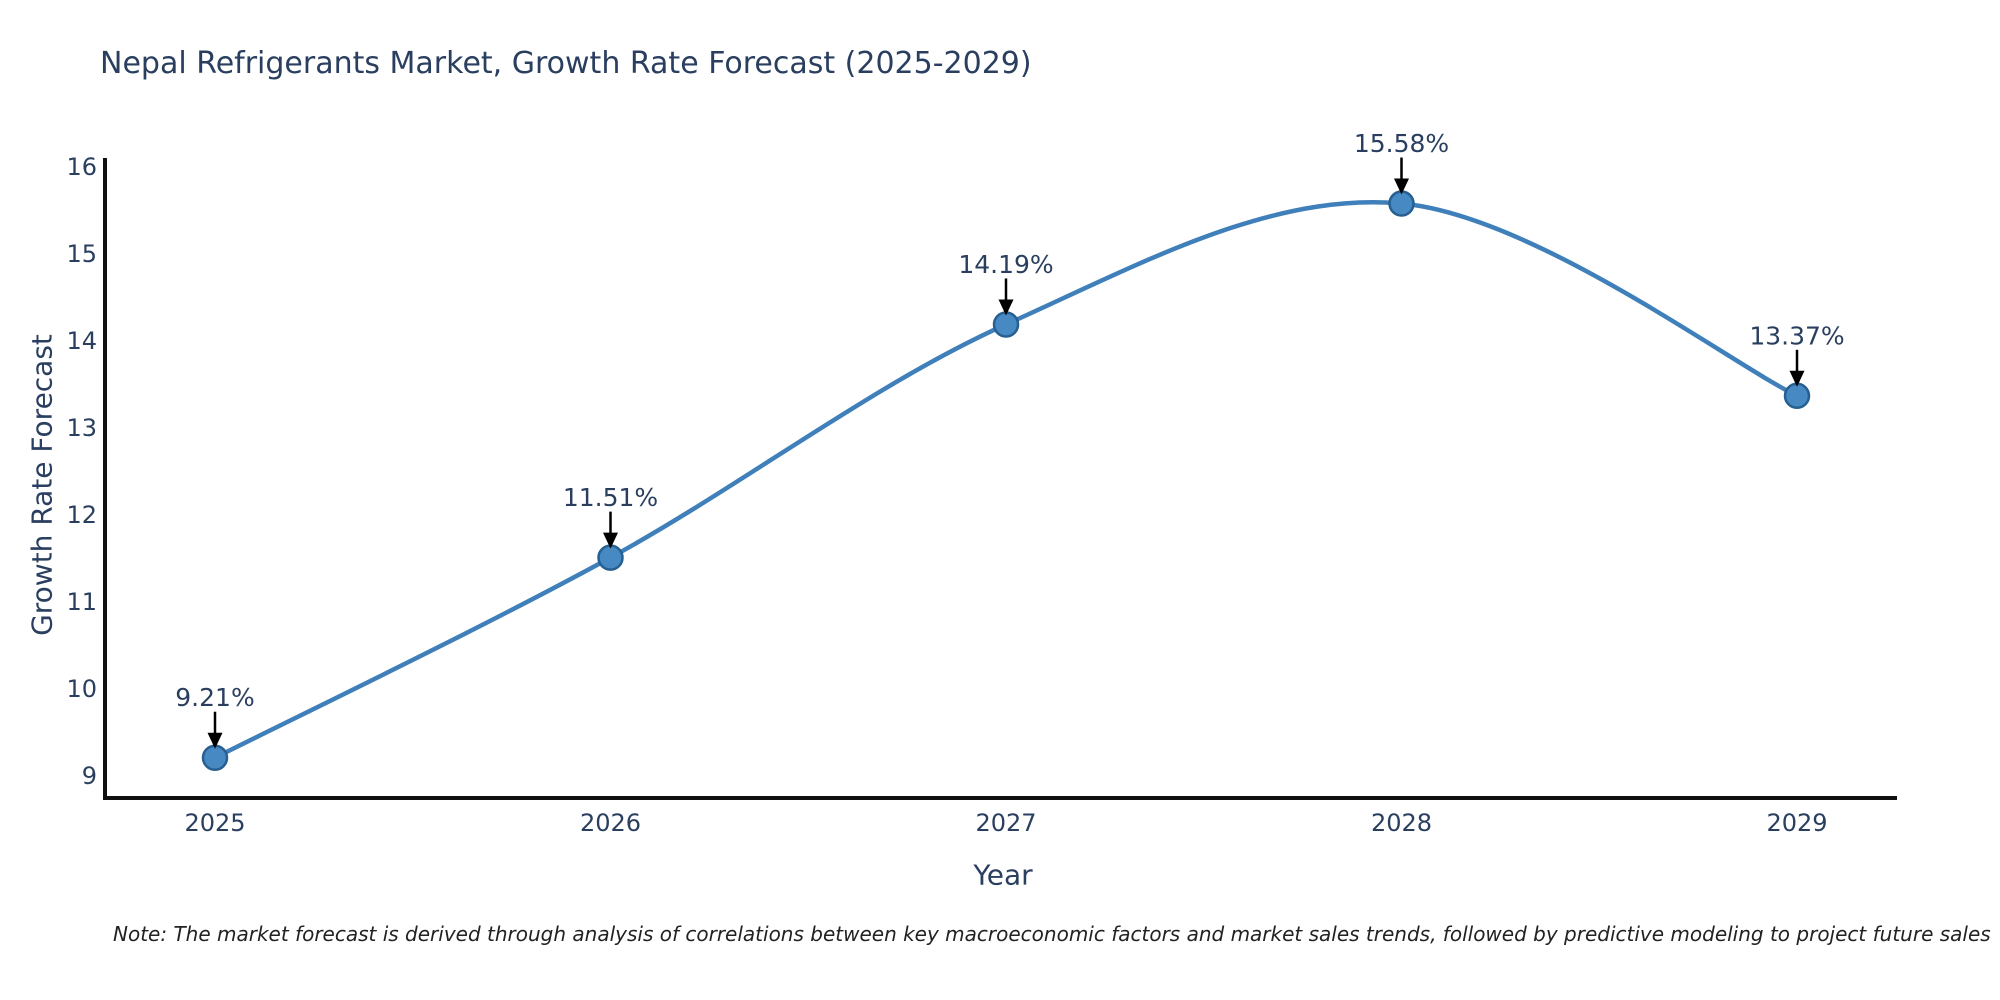 The height and width of the screenshot is (1000, 2000). Describe the element at coordinates (81, 428) in the screenshot. I see `y-tick-label: 13` at that location.